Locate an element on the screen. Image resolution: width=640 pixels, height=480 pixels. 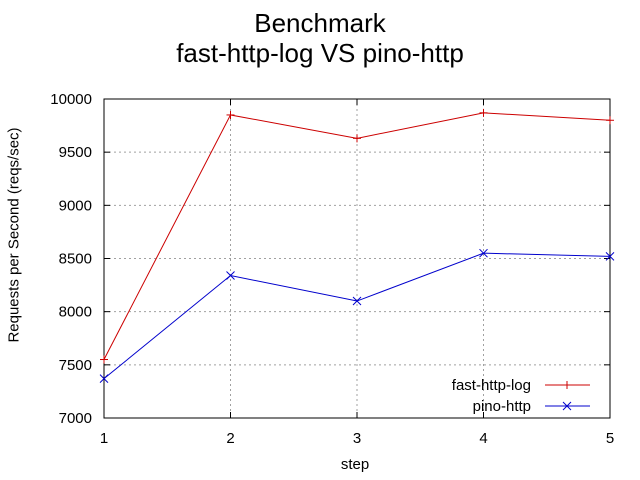
x-tick-label: 4 is located at coordinates (483, 438).